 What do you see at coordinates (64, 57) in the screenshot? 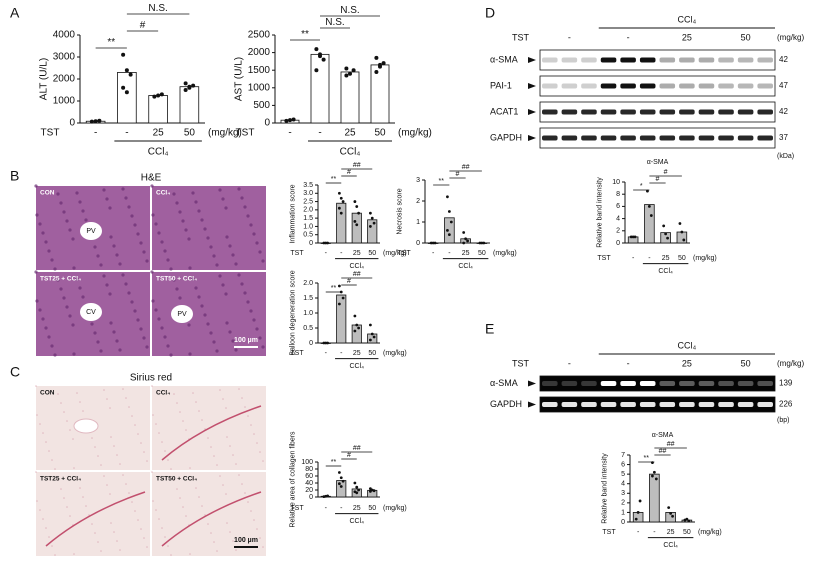
I see `y-tick-label: 3000` at bounding box center [64, 57].